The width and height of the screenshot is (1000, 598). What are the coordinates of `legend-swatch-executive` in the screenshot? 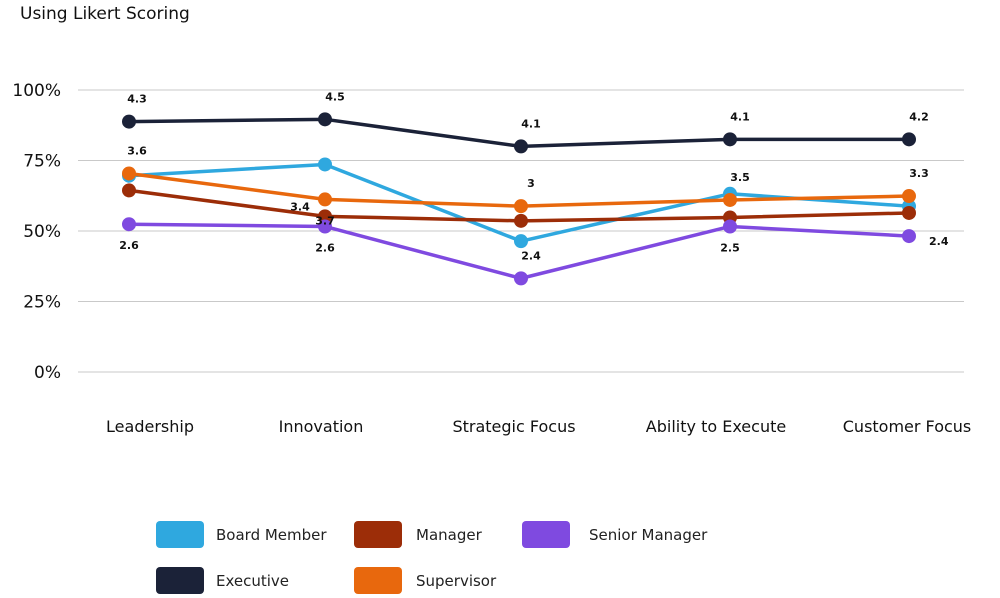 It's located at (180, 580).